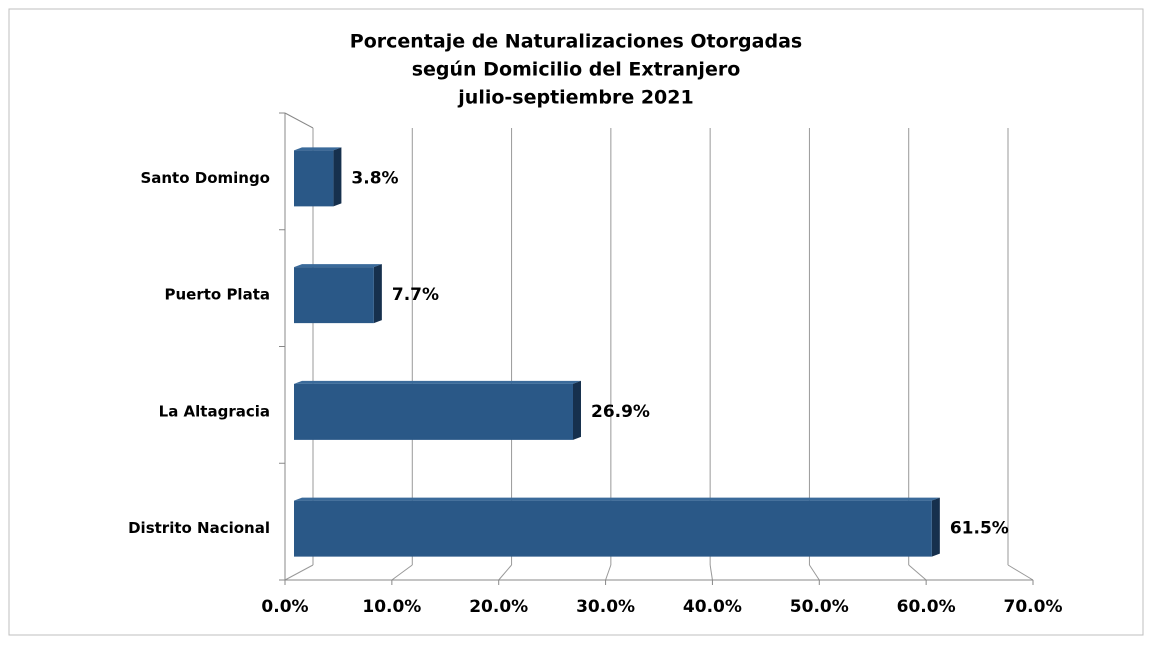  What do you see at coordinates (415, 295) in the screenshot?
I see `value-label: 7.7%` at bounding box center [415, 295].